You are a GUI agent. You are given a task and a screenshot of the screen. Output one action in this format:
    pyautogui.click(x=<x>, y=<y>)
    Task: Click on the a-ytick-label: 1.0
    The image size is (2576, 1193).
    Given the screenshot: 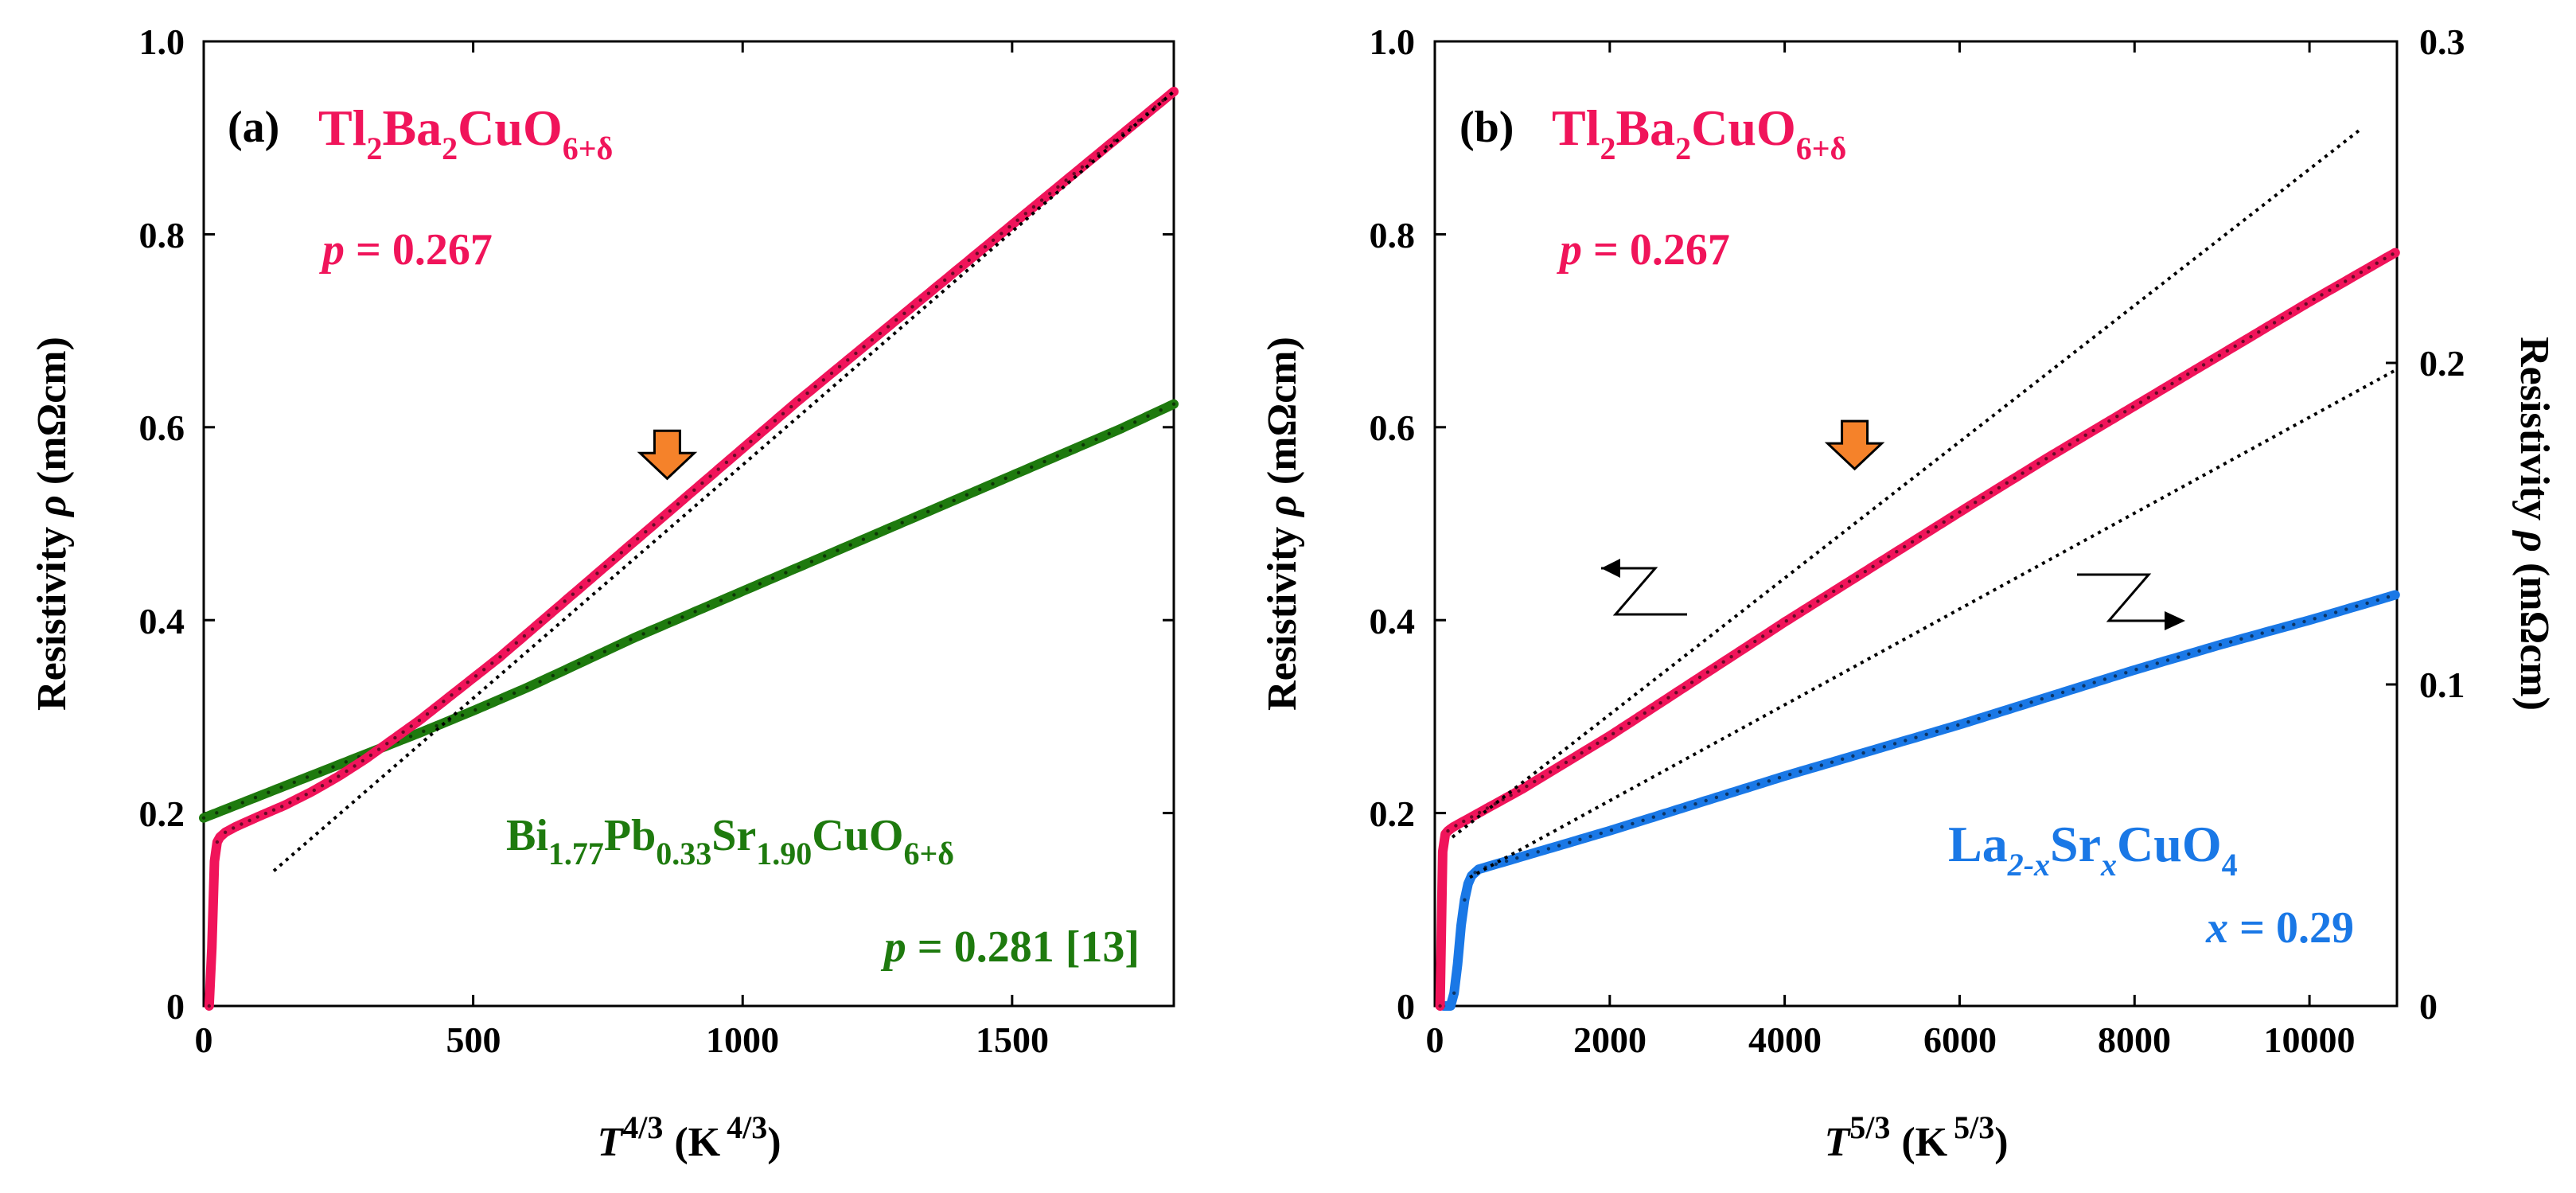 What is the action you would take?
    pyautogui.click(x=162, y=41)
    